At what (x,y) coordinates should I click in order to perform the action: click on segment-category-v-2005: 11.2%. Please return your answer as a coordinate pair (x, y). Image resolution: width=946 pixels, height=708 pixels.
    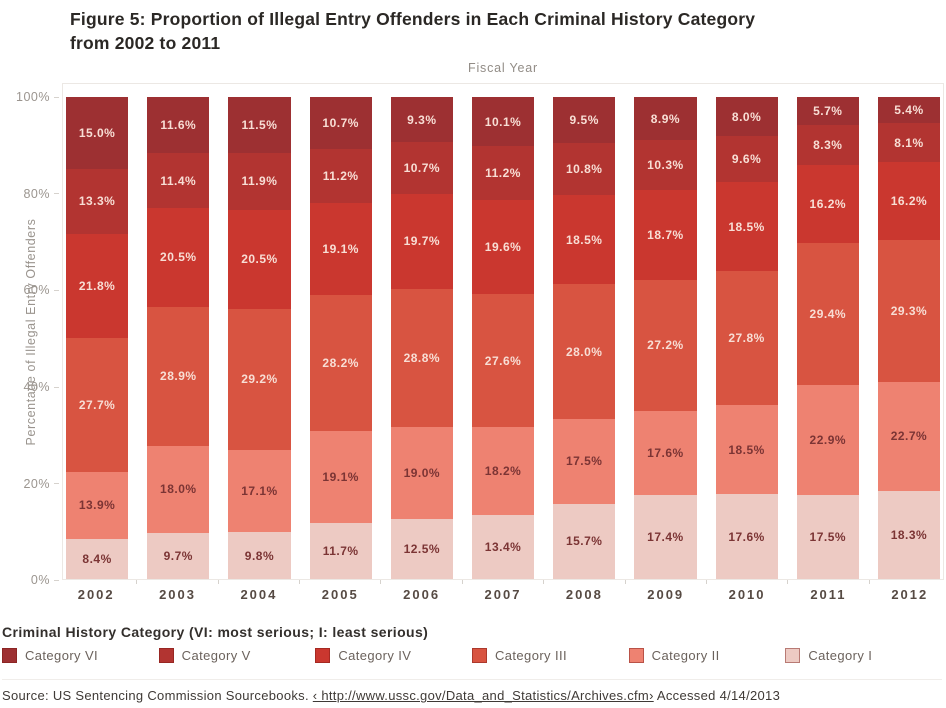
    Looking at the image, I should click on (340, 175).